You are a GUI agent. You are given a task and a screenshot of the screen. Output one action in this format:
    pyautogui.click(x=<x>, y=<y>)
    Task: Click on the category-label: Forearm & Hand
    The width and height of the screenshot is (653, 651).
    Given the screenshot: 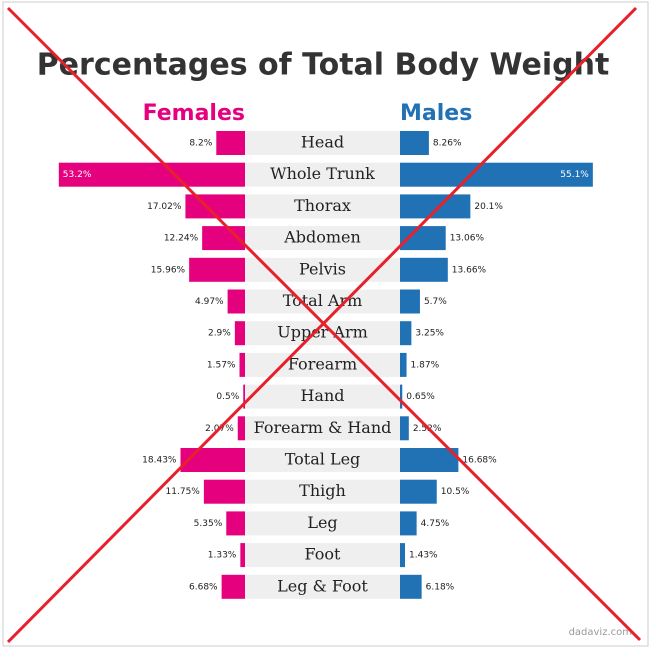 What is the action you would take?
    pyautogui.click(x=323, y=427)
    